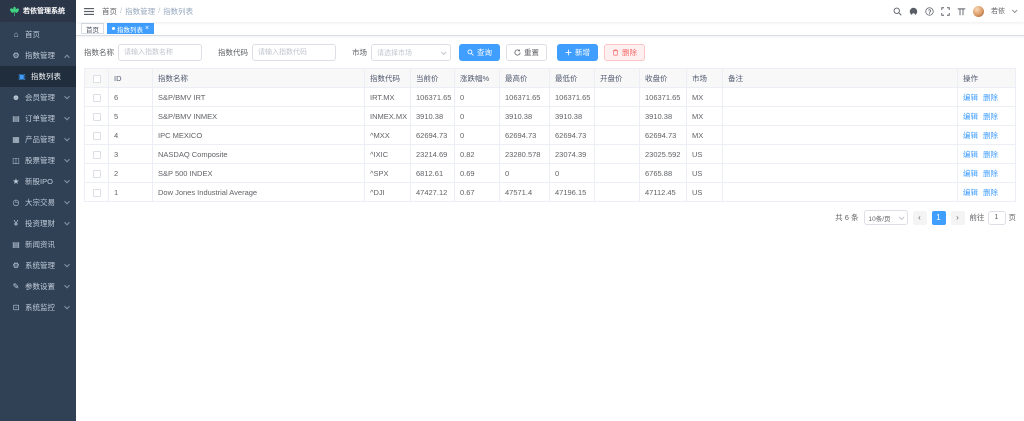 This screenshot has height=421, width=1024. Describe the element at coordinates (32, 34) in the screenshot. I see `sidebar-item-label: 首页` at that location.